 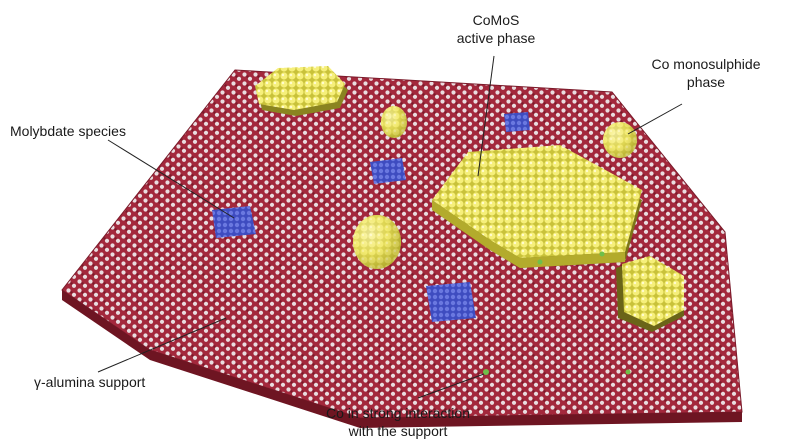 What do you see at coordinates (496, 38) in the screenshot?
I see `comos-label-line2: active phase` at bounding box center [496, 38].